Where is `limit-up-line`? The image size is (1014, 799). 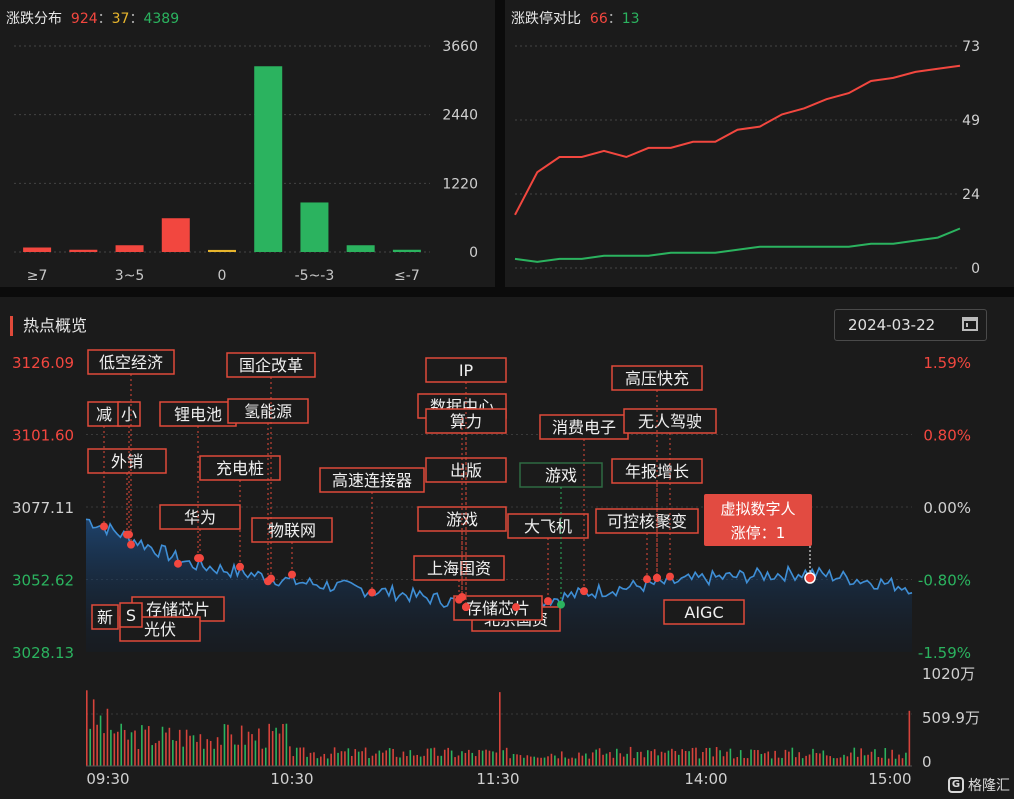 limit-up-line is located at coordinates (737, 140).